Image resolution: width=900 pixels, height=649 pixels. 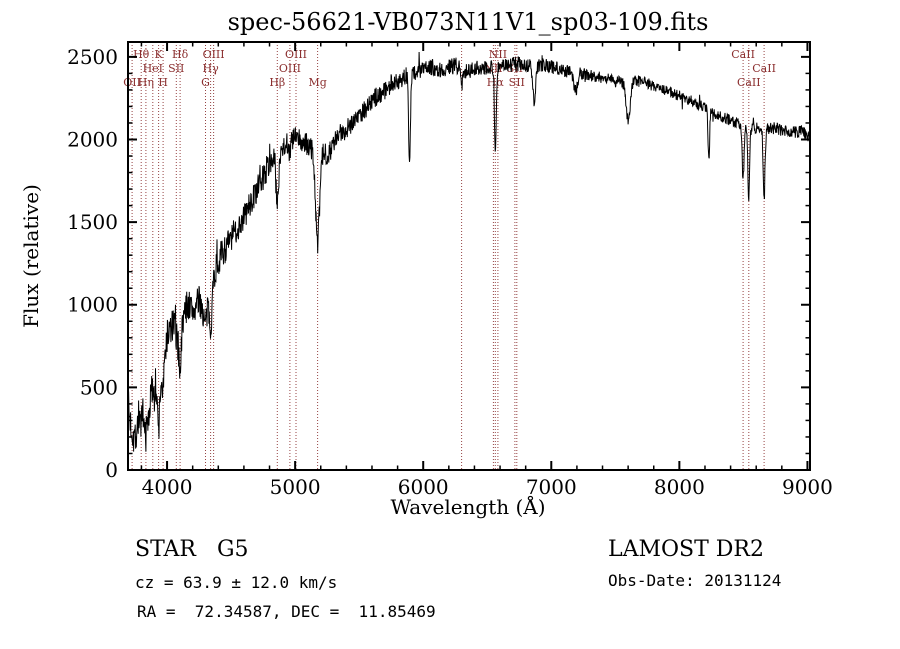 What do you see at coordinates (423, 487) in the screenshot?
I see `svg-text: 6000` at bounding box center [423, 487].